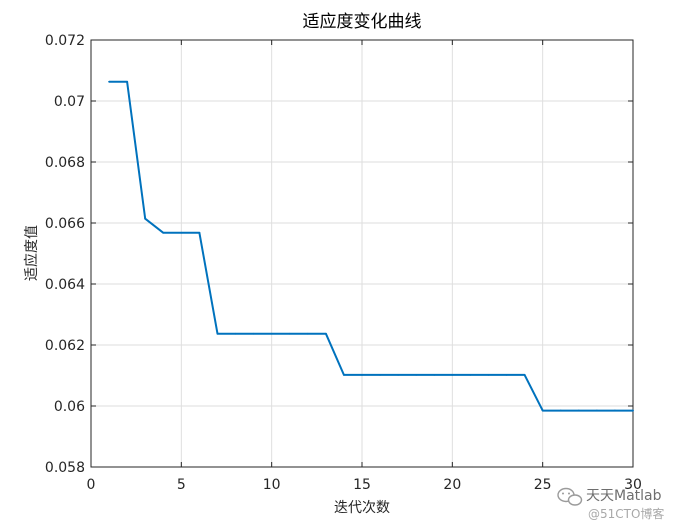 Image resolution: width=700 pixels, height=525 pixels. I want to click on y-axis-label: 适应度值, so click(31, 253).